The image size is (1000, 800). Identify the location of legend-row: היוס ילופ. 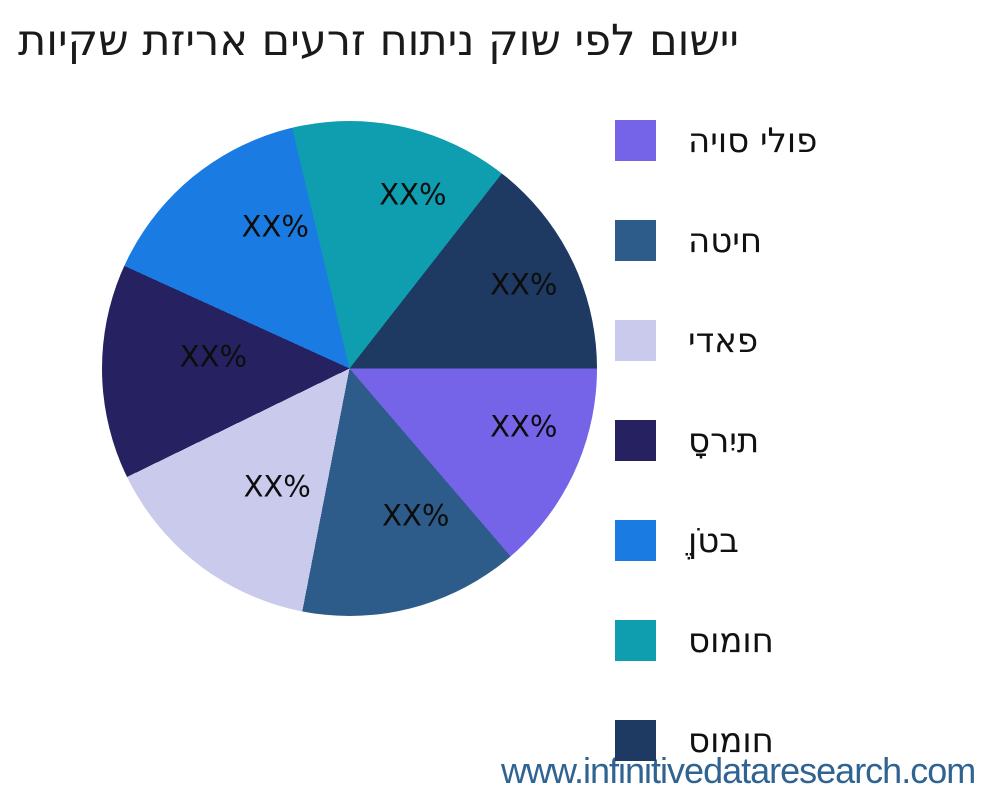
(716, 140).